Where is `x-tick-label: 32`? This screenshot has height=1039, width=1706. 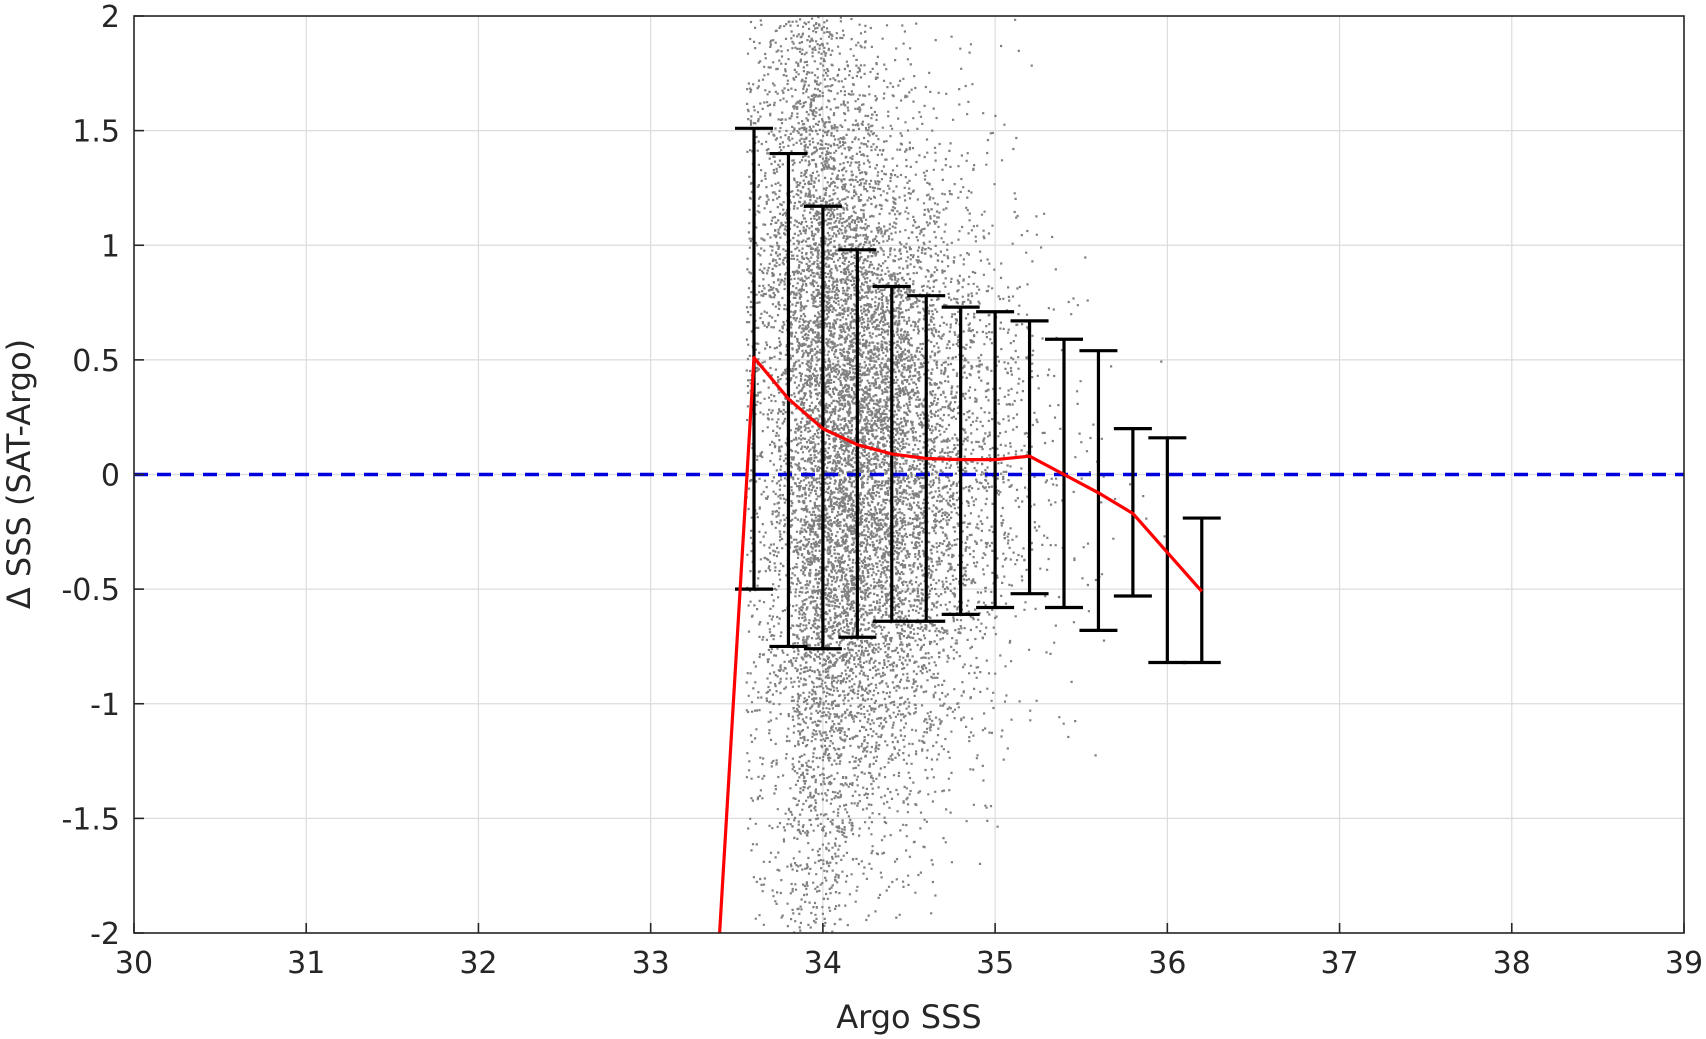 x-tick-label: 32 is located at coordinates (478, 963).